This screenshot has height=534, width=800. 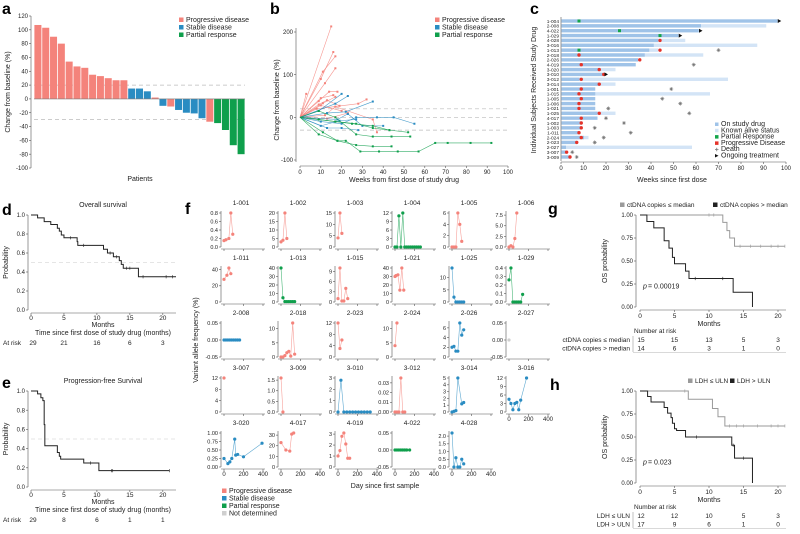 What do you see at coordinates (298, 368) in the screenshot?
I see `subplot-title: 3-009` at bounding box center [298, 368].